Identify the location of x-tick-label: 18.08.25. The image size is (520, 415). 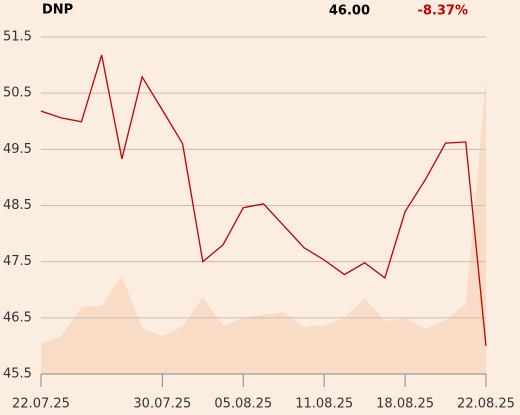
(405, 404).